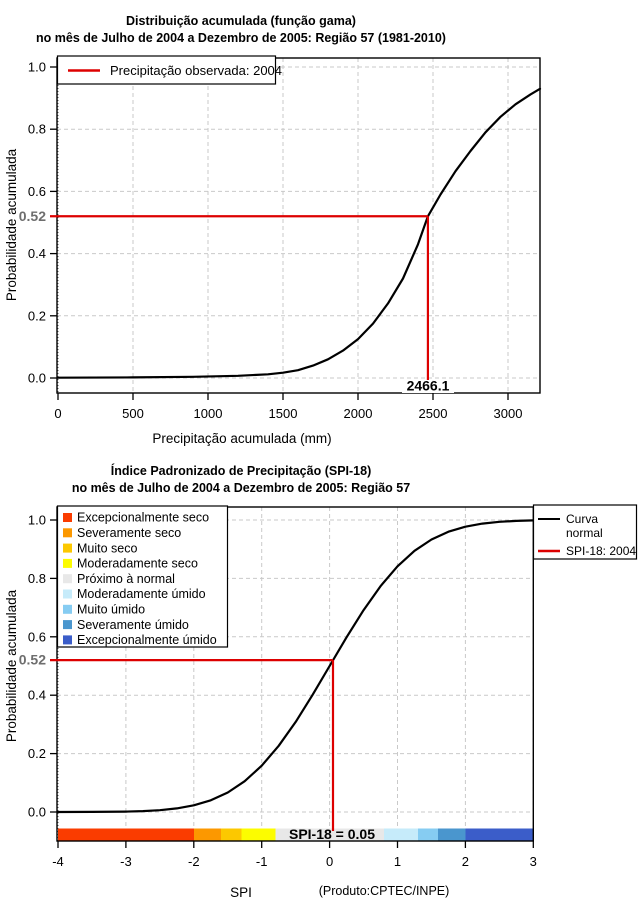 The image size is (640, 900). I want to click on legend-category-label: Moderadamente seco, so click(137, 564).